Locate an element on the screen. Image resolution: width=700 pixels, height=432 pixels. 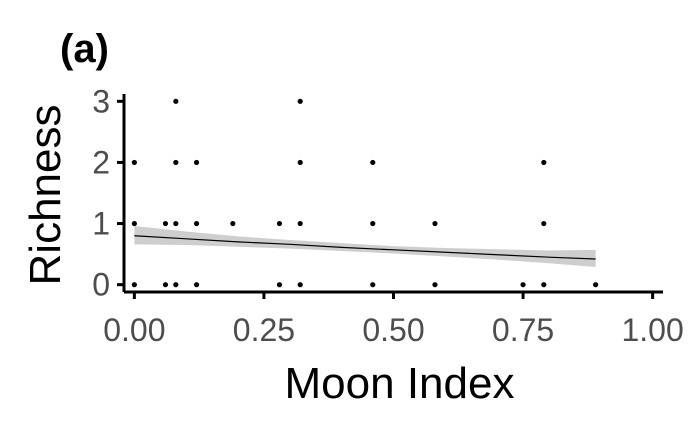
x-tick-label: 0.50 is located at coordinates (393, 330).